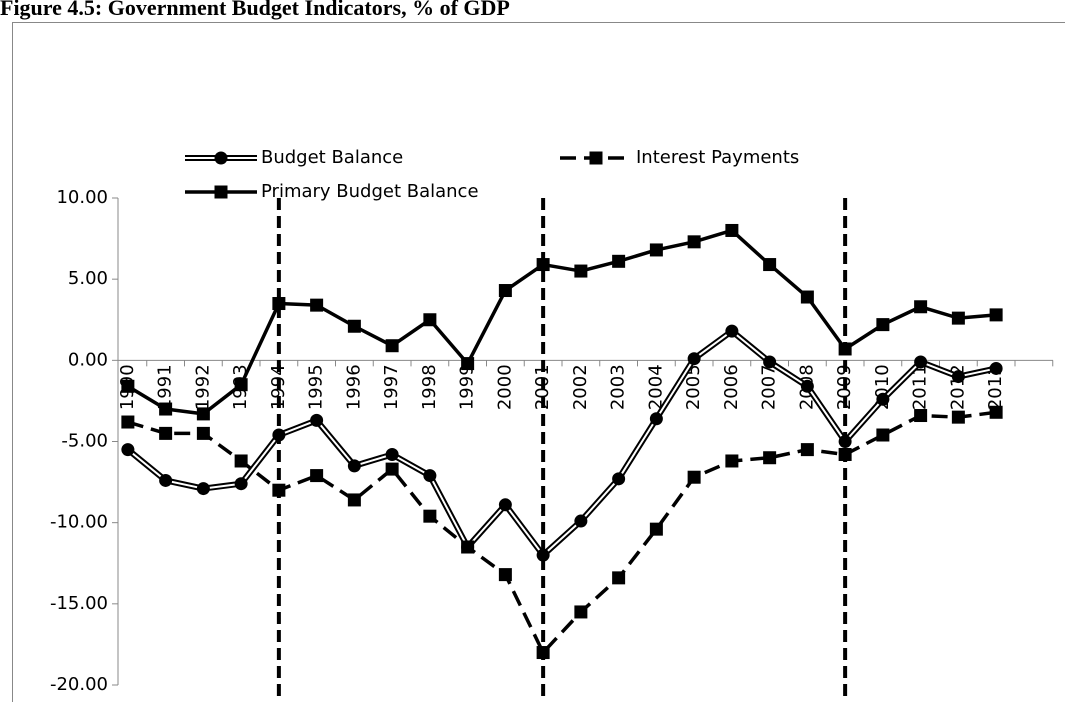 The image size is (1065, 702). Describe the element at coordinates (88, 278) in the screenshot. I see `y-tick-label: 5.00` at that location.